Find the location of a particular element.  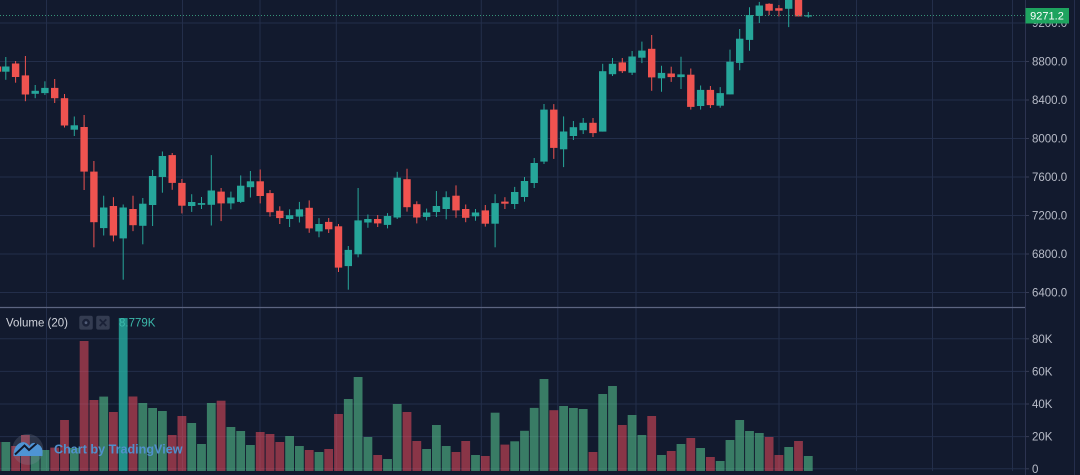

svg-text: 9271.2 is located at coordinates (1047, 17).